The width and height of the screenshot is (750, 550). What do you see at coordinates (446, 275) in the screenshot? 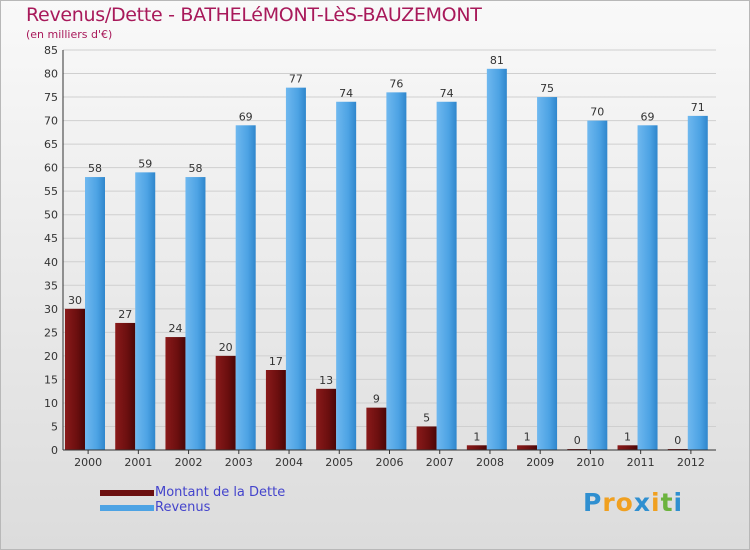
I see `bar-revenus-2007` at bounding box center [446, 275].